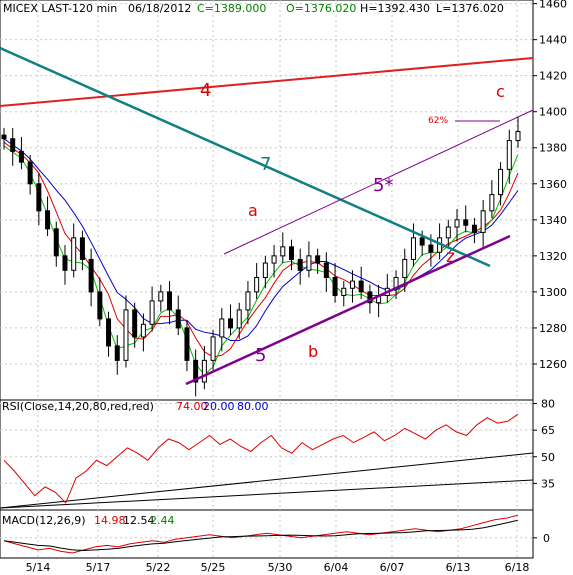 Image resolution: width=573 pixels, height=575 pixels. Describe the element at coordinates (553, 220) in the screenshot. I see `price-tick-label: 1340` at that location.